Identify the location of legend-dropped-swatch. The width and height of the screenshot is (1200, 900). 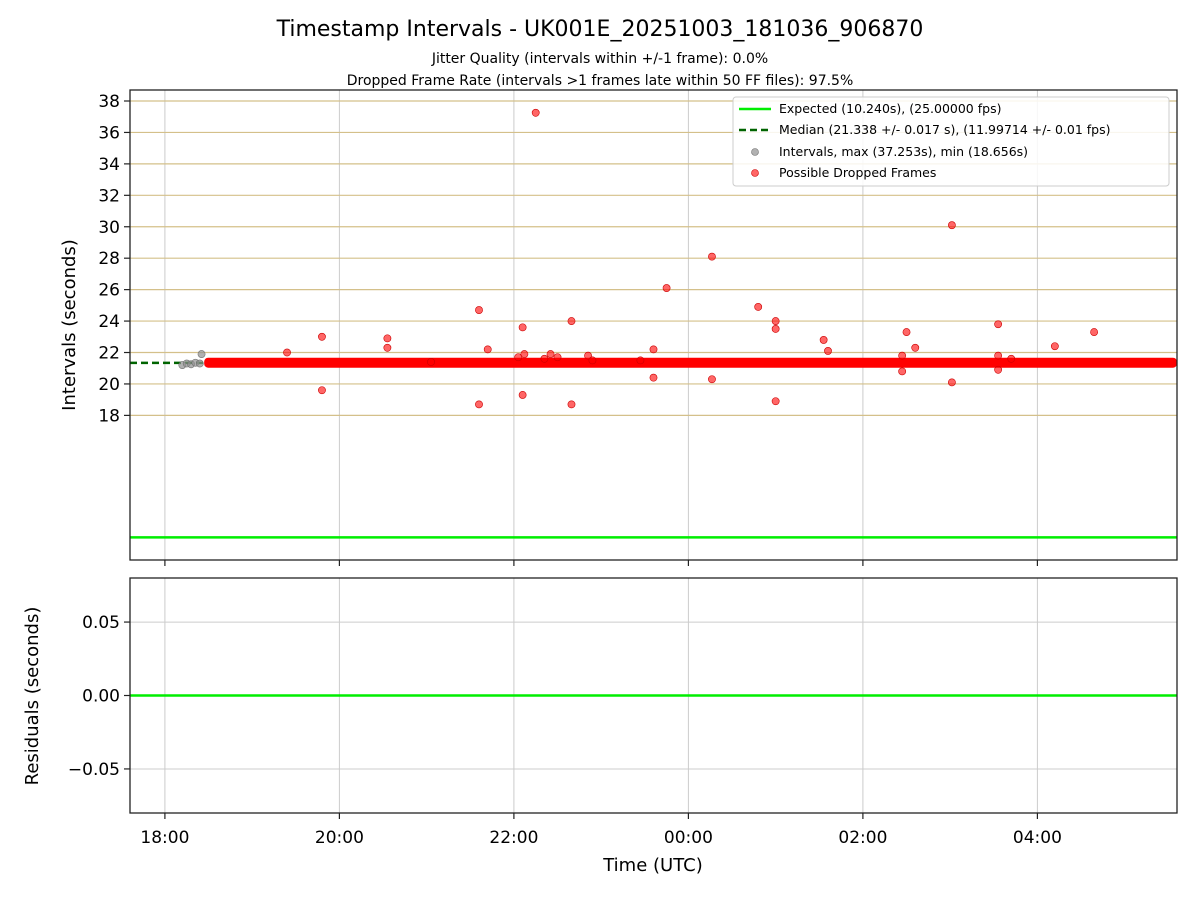
(755, 173).